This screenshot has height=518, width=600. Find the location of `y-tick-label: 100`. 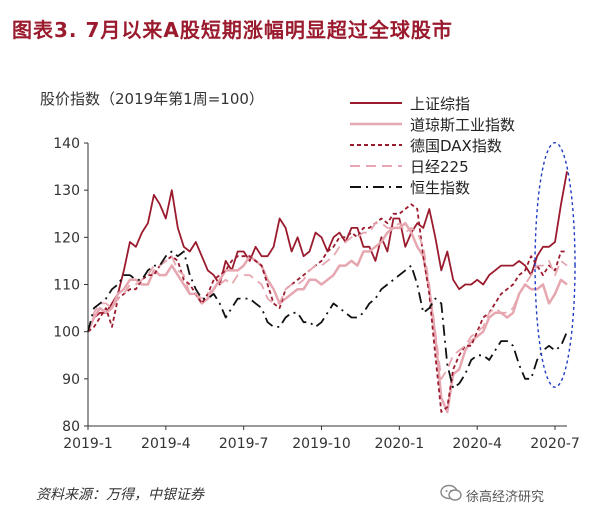

y-tick-label: 100 is located at coordinates (66, 333).